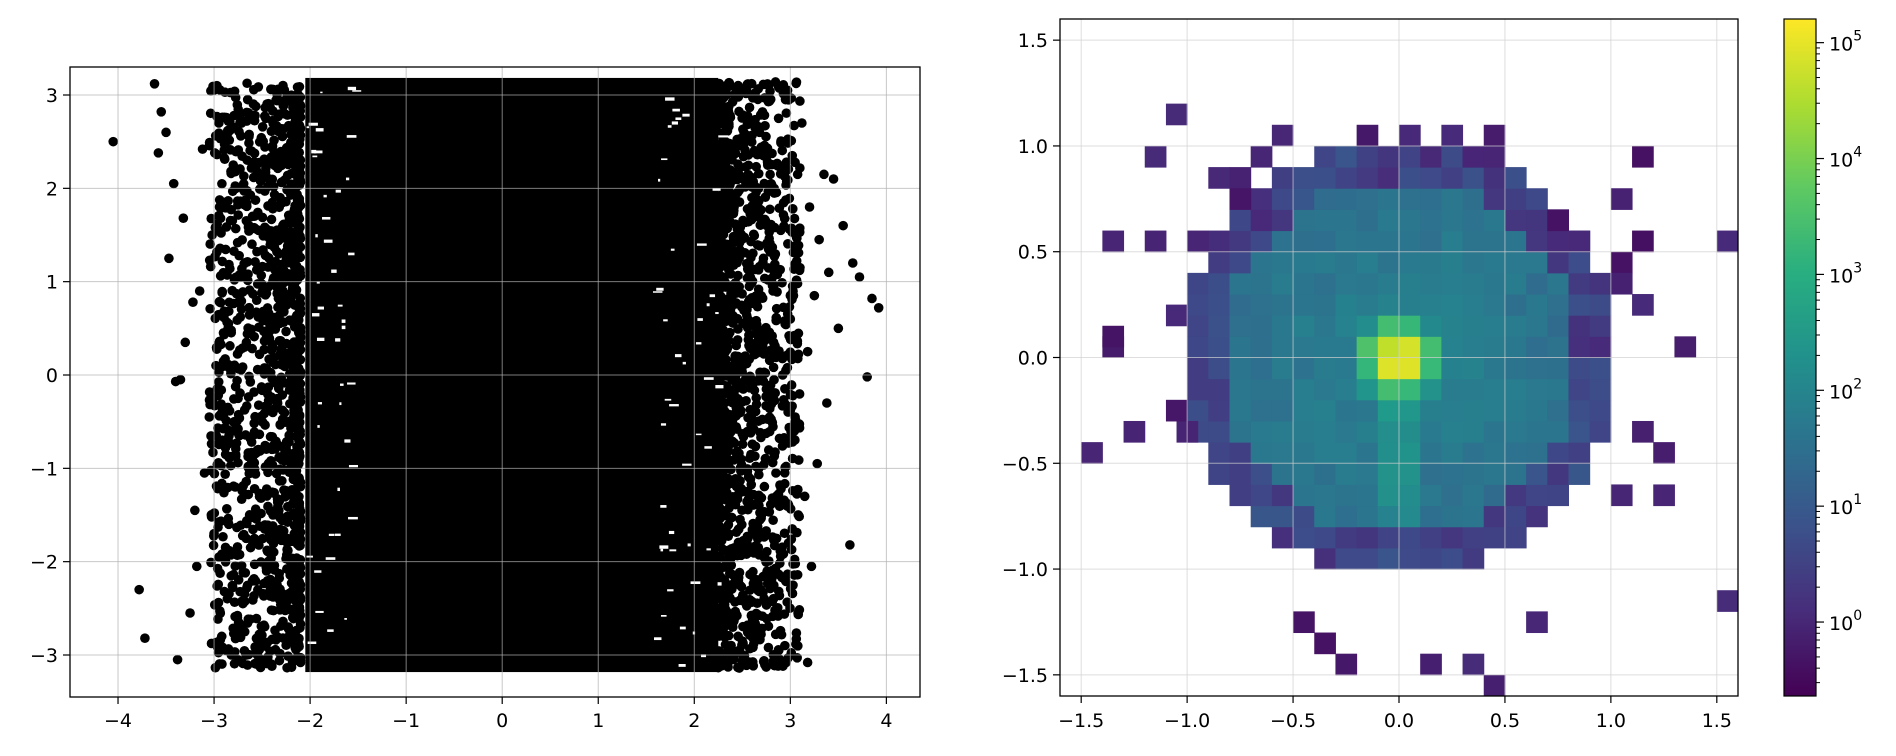 The image size is (1896, 756). What do you see at coordinates (598, 721) in the screenshot?
I see `scatter-x-tick-label: 1` at bounding box center [598, 721].